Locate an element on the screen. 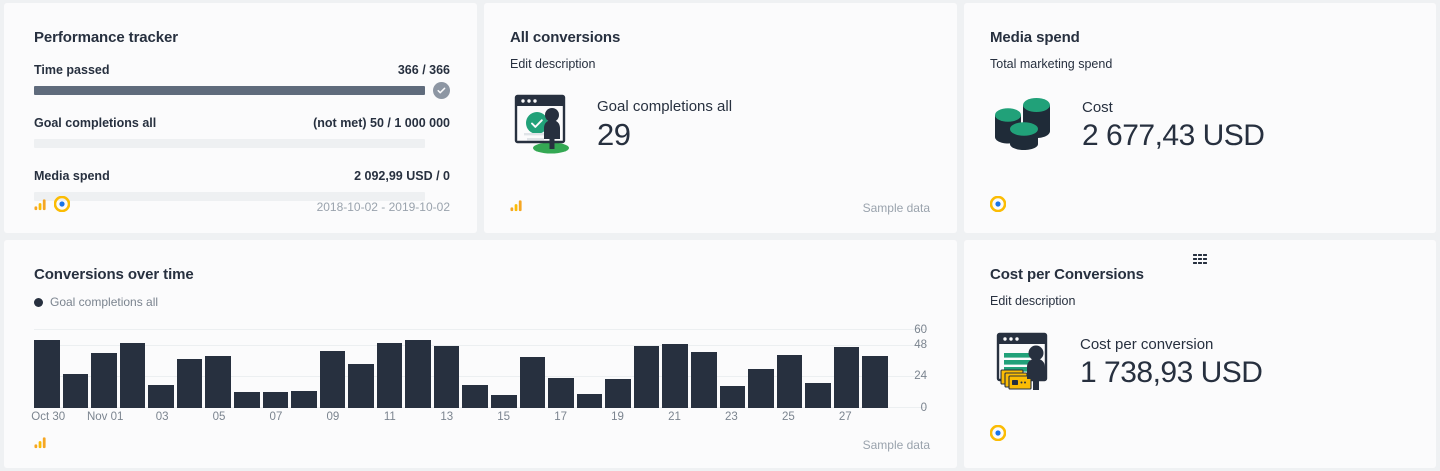 Image resolution: width=1440 pixels, height=471 pixels. metric-label: Cost is located at coordinates (1097, 107).